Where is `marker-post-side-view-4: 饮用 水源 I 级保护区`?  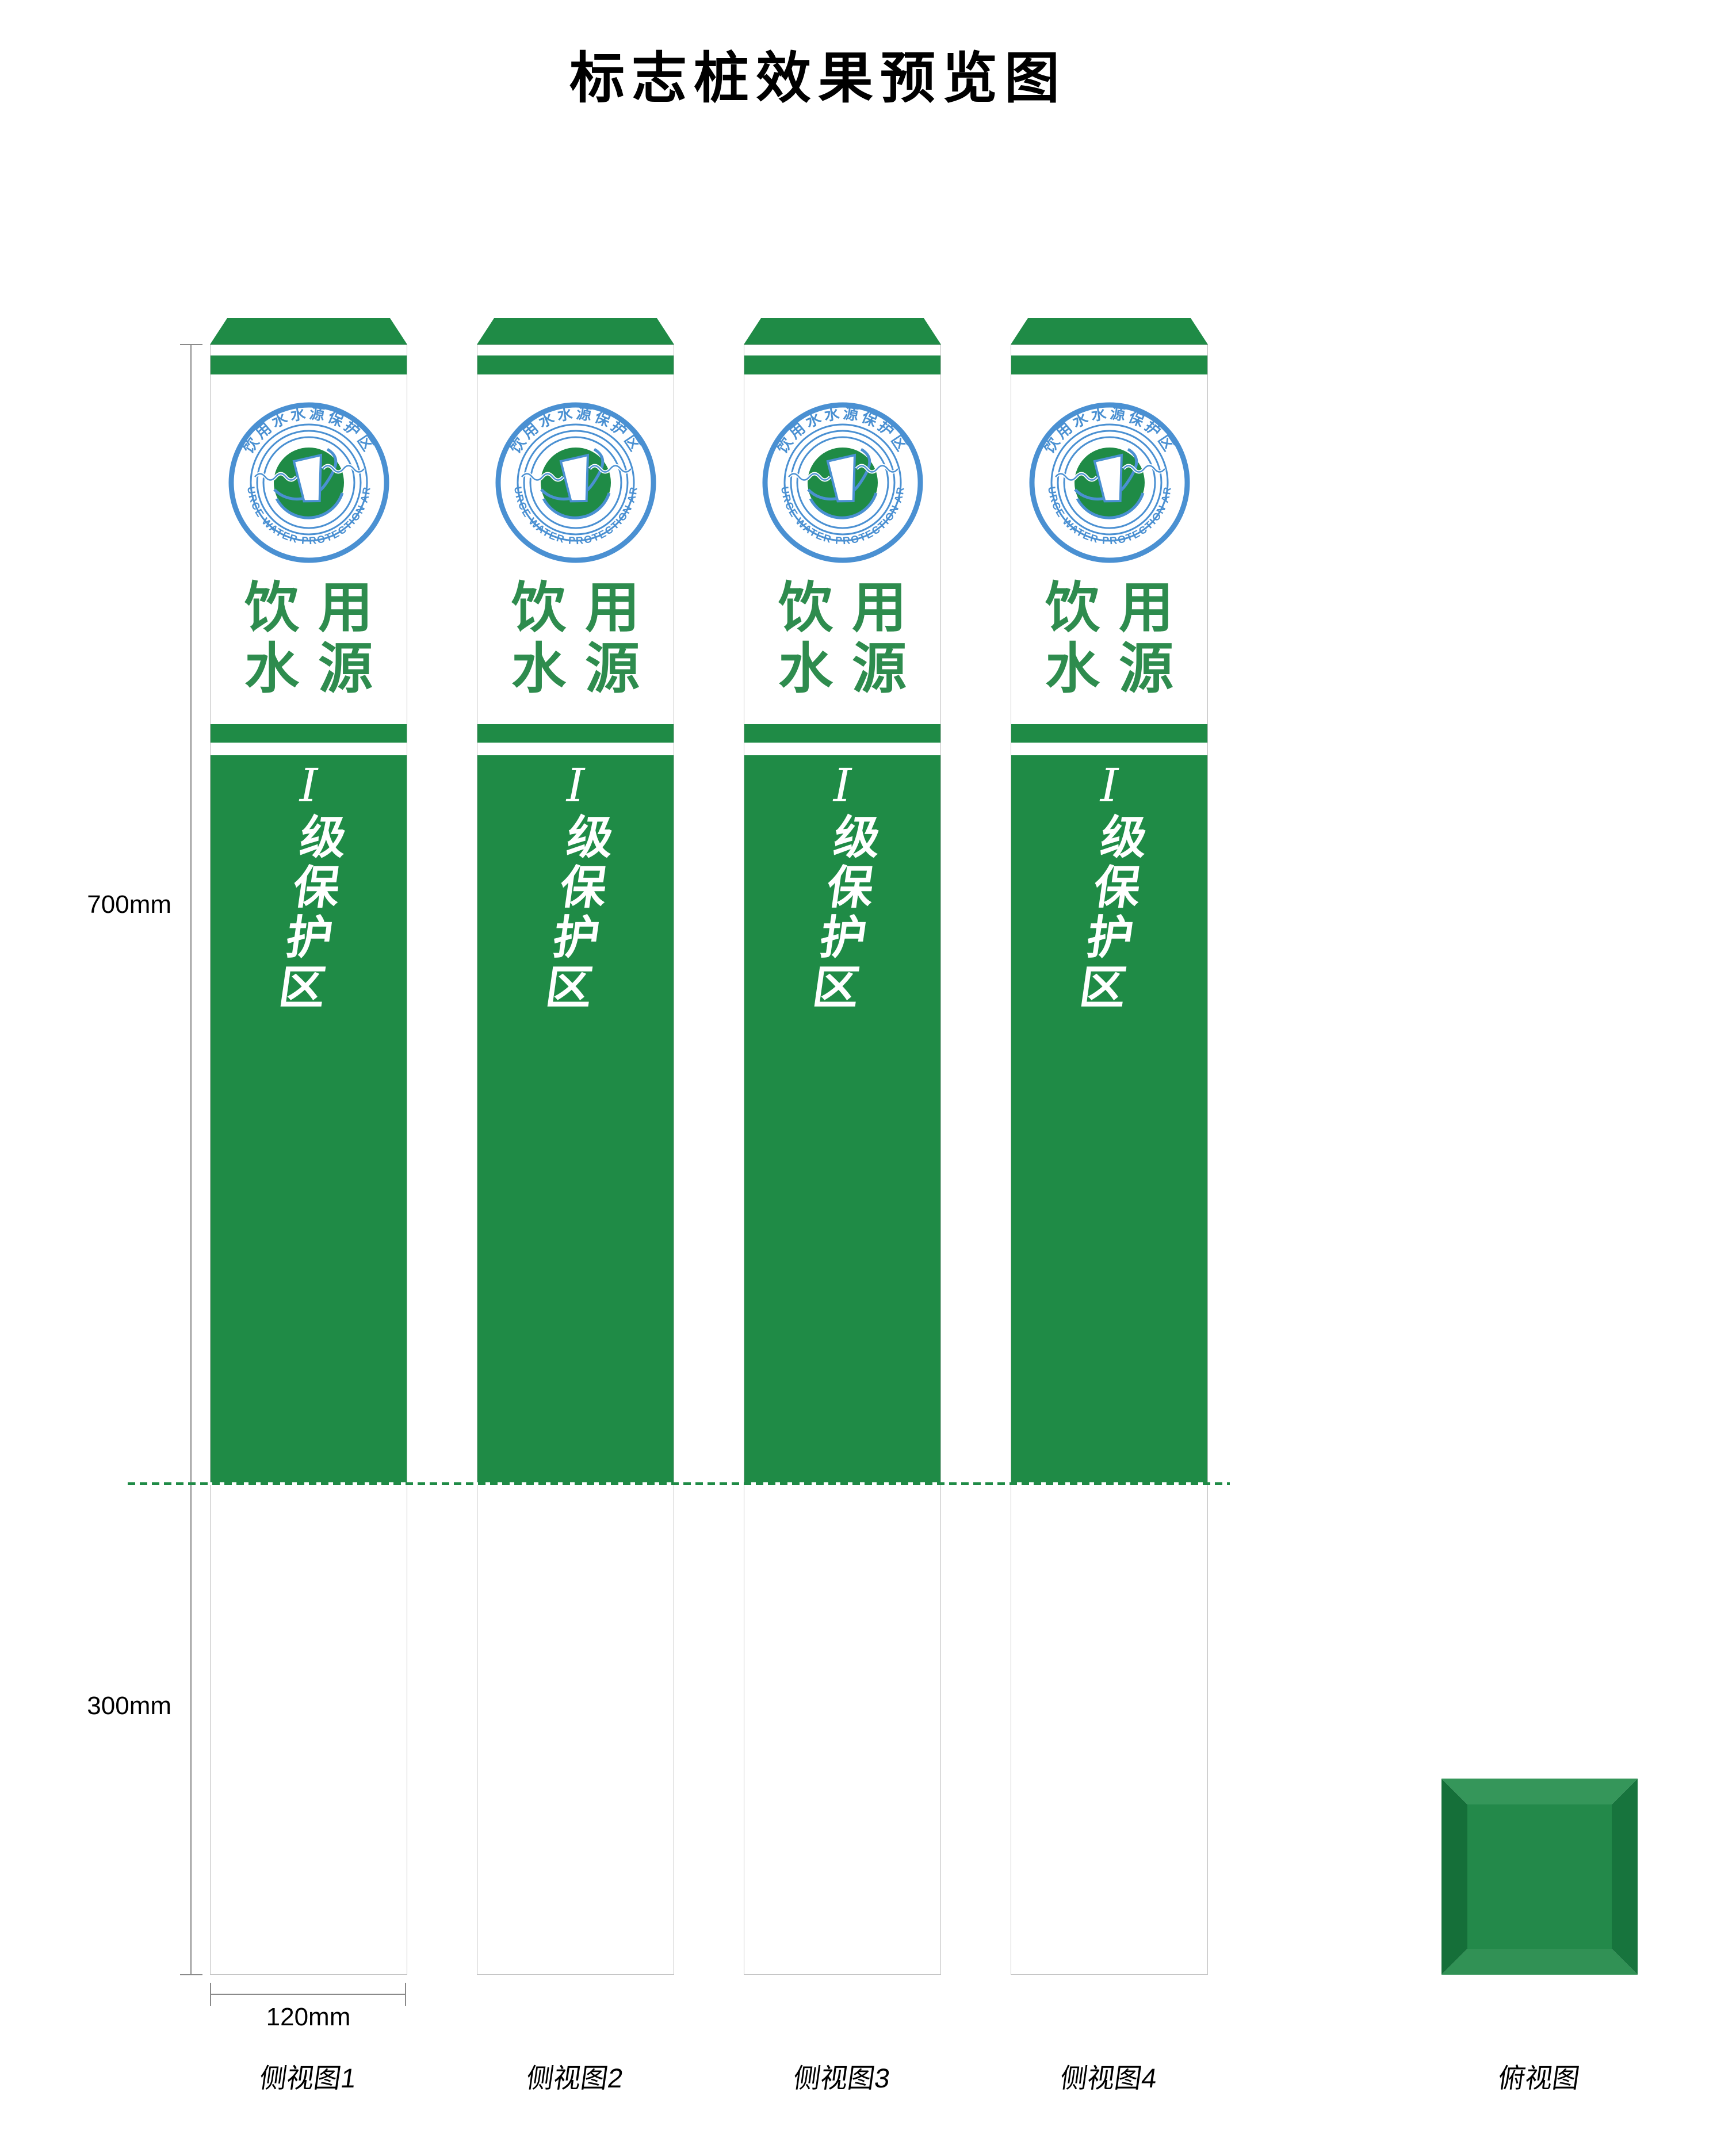 marker-post-side-view-4: 饮用 水源 I 级保护区 is located at coordinates (1109, 1146).